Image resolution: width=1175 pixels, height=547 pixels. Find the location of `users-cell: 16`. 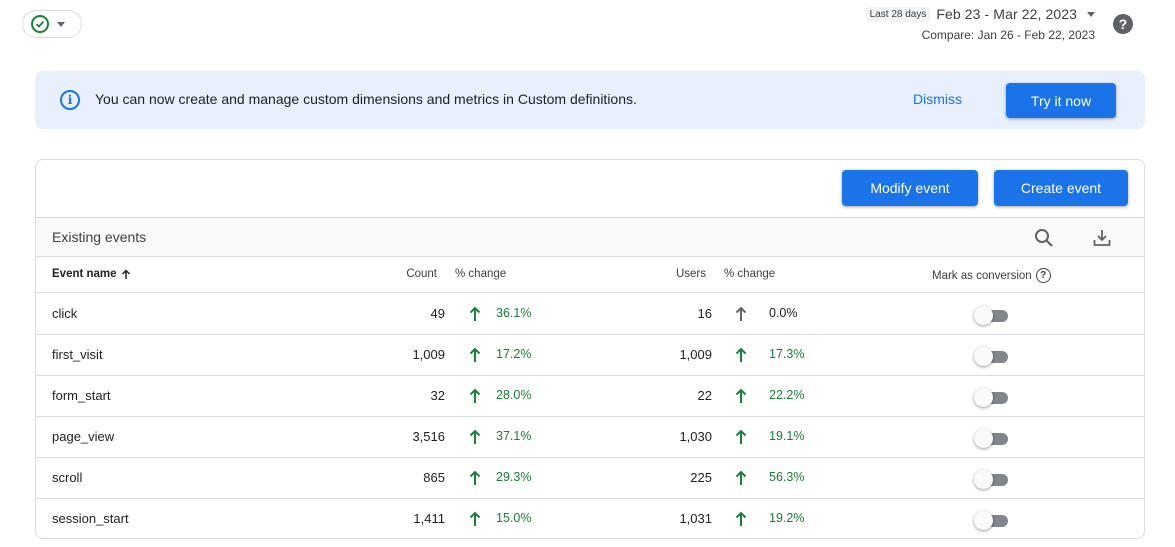

users-cell: 16 is located at coordinates (704, 313).